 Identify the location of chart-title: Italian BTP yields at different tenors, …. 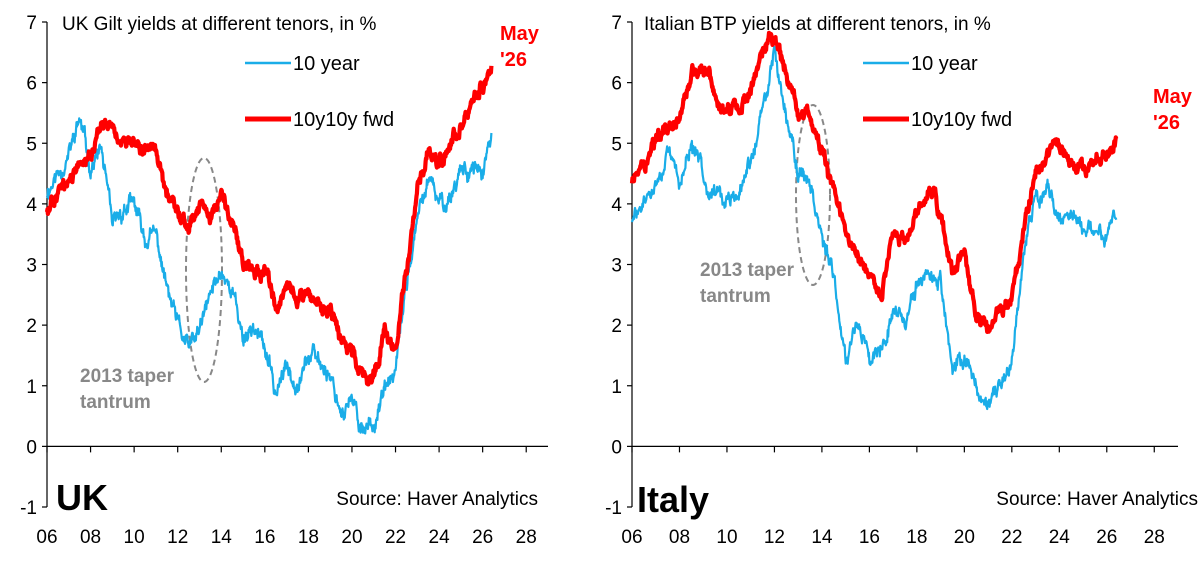
(817, 24).